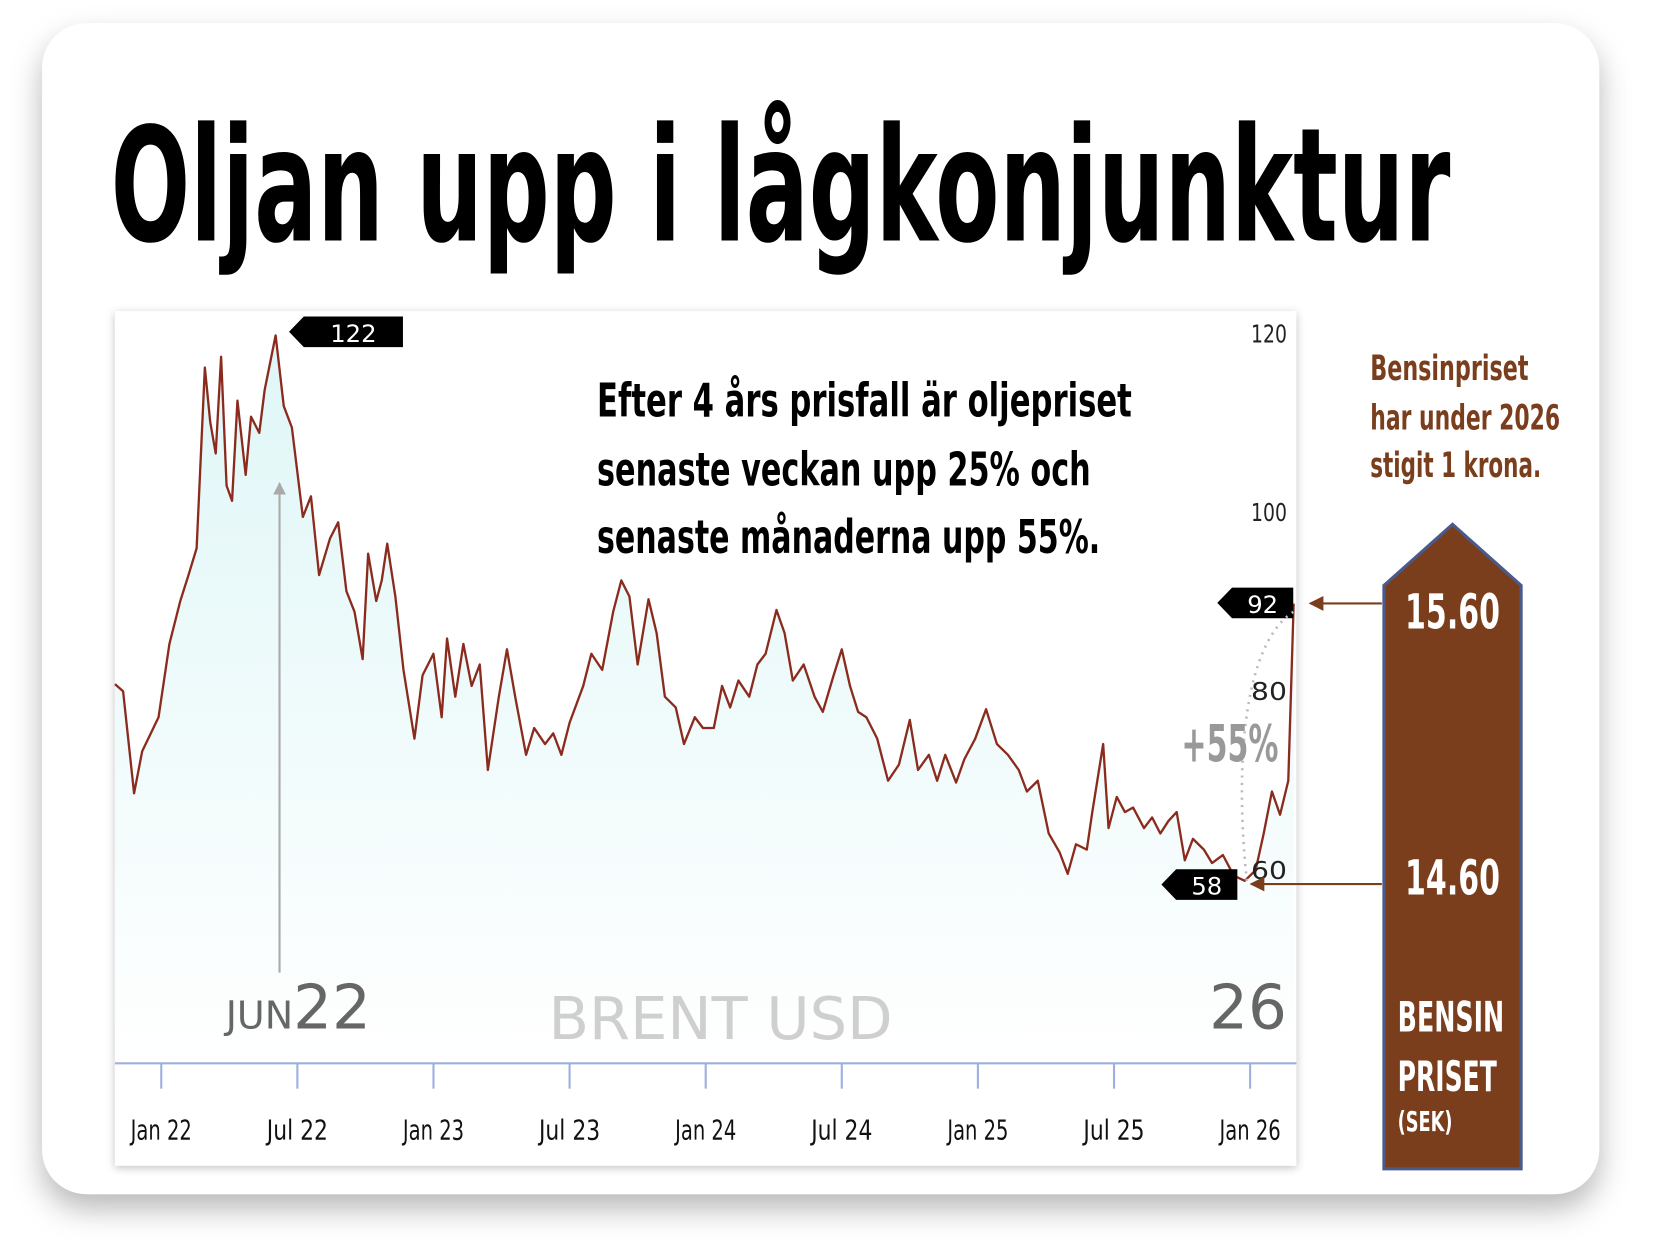 The height and width of the screenshot is (1248, 1654). I want to click on callout-label: 122, so click(353, 333).